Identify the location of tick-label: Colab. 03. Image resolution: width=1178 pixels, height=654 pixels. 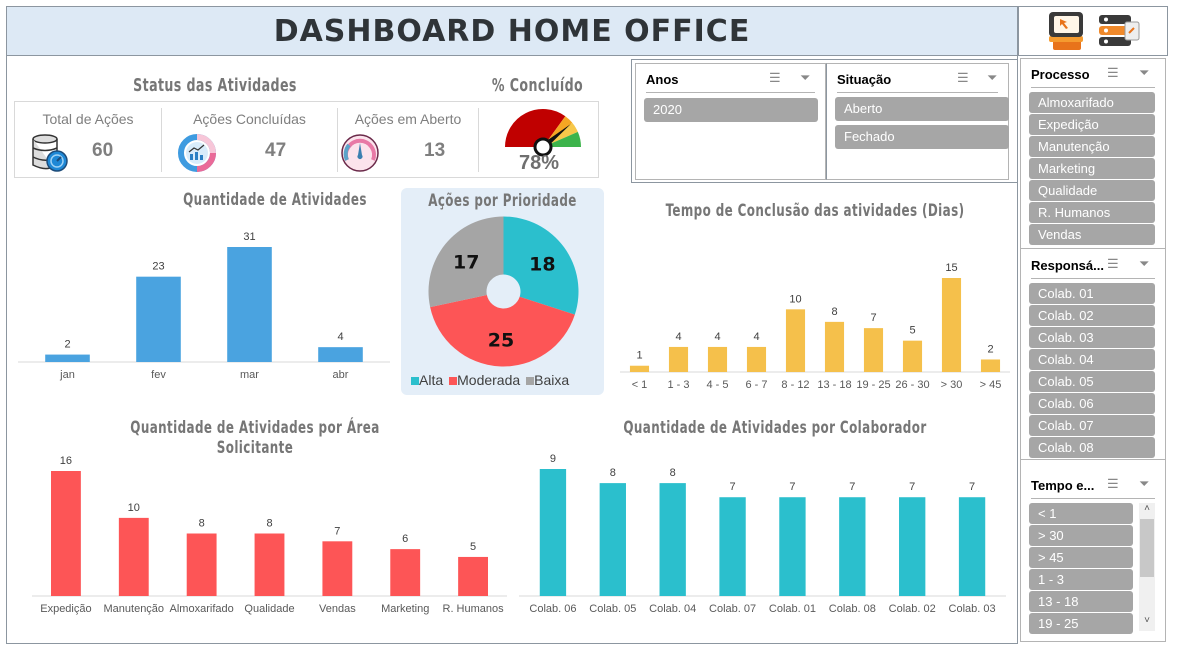
(972, 609).